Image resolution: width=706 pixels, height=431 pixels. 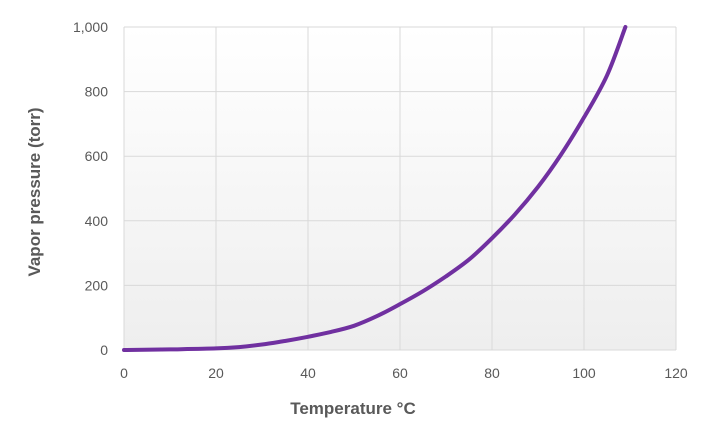 What do you see at coordinates (308, 373) in the screenshot?
I see `x-tick-label: 40` at bounding box center [308, 373].